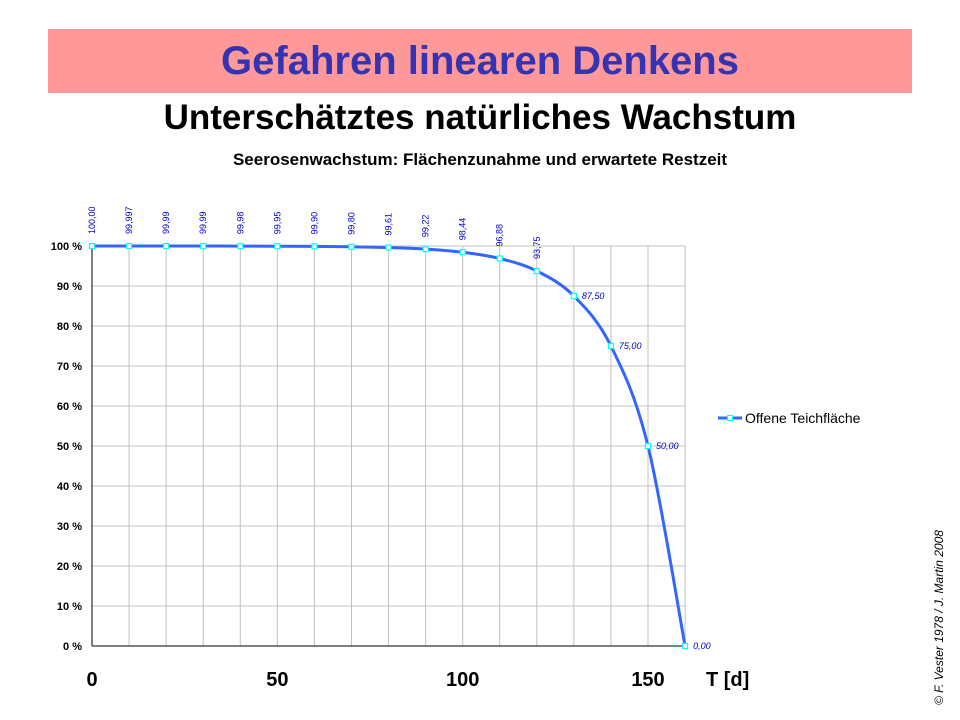 Image resolution: width=960 pixels, height=720 pixels. What do you see at coordinates (69, 367) in the screenshot?
I see `y-tick-label: 70 %` at bounding box center [69, 367].